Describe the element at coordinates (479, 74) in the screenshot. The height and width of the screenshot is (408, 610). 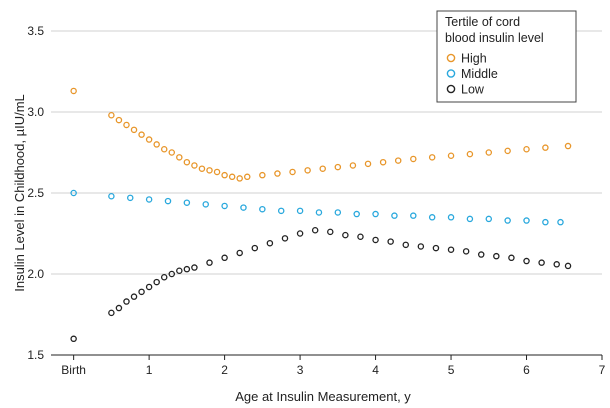
I see `legend-label-middle: Middle` at that location.